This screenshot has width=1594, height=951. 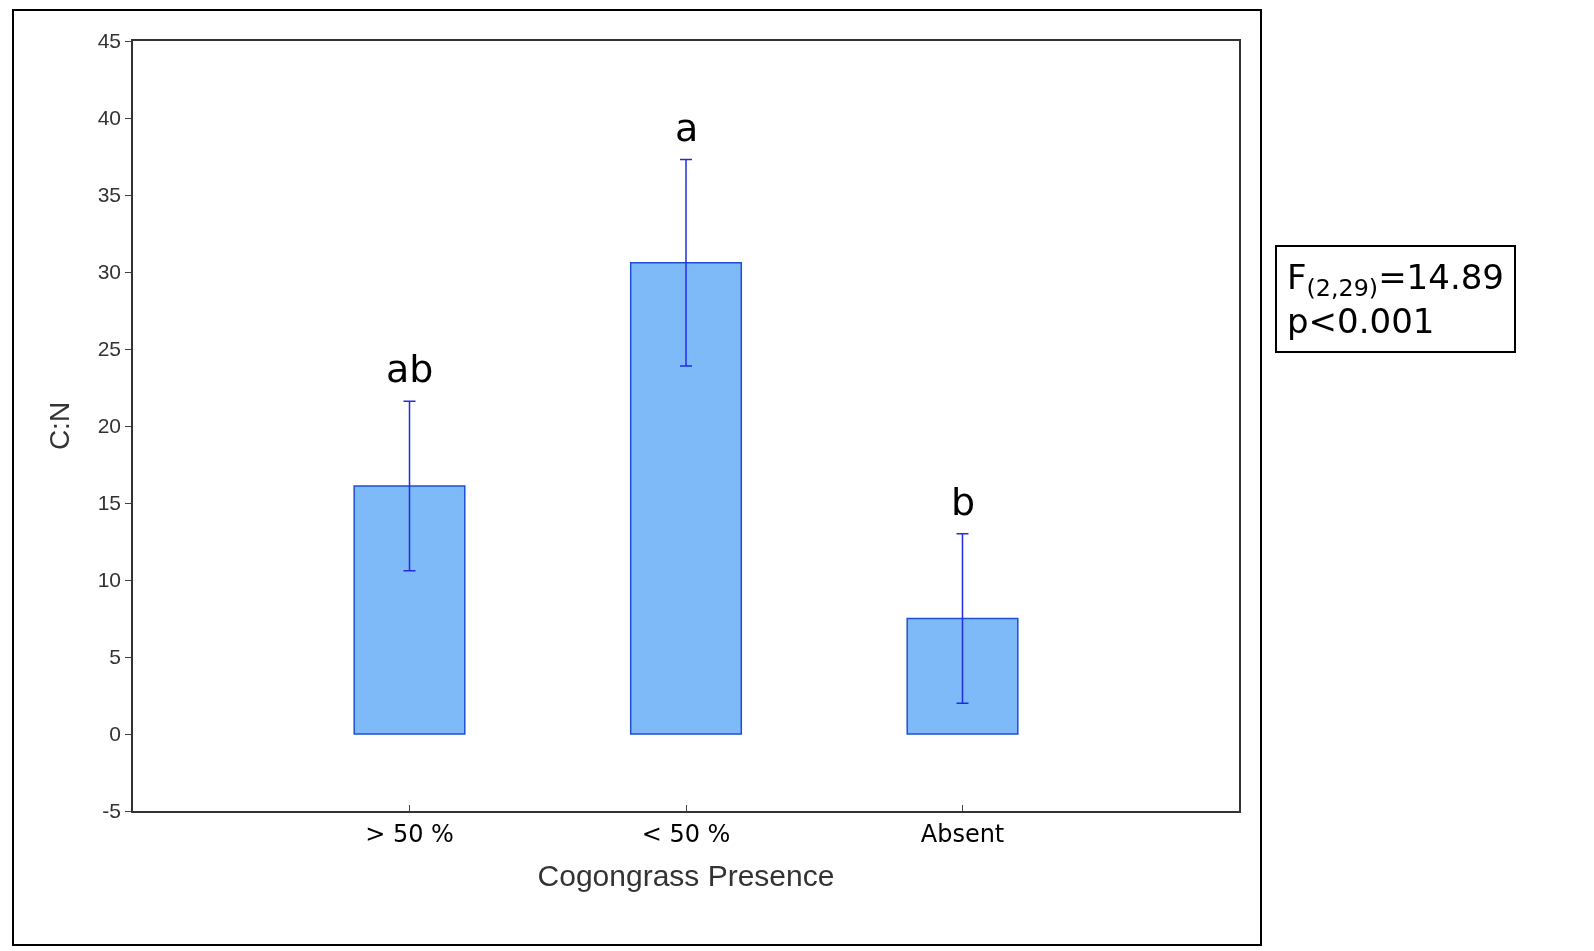 I want to click on y-tick-label: 5, so click(x=115, y=657).